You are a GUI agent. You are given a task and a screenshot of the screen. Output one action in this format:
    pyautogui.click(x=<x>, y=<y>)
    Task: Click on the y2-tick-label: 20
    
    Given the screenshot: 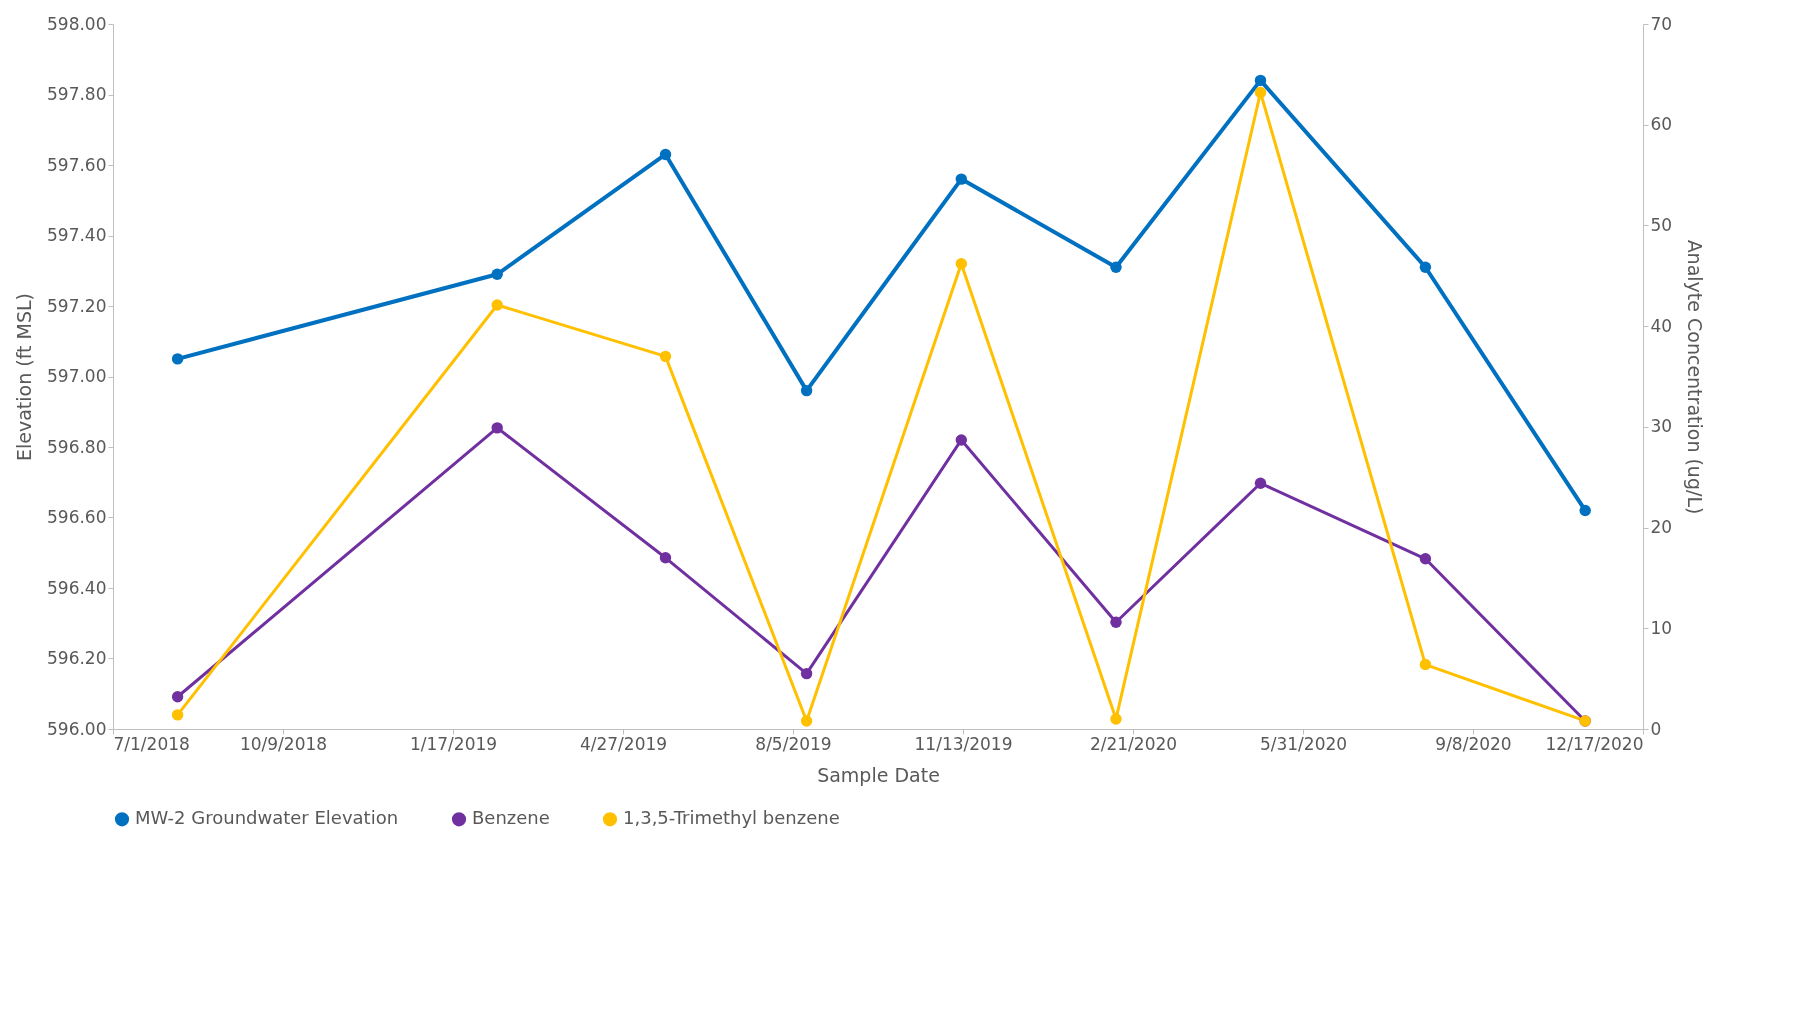 What is the action you would take?
    pyautogui.click(x=1661, y=527)
    